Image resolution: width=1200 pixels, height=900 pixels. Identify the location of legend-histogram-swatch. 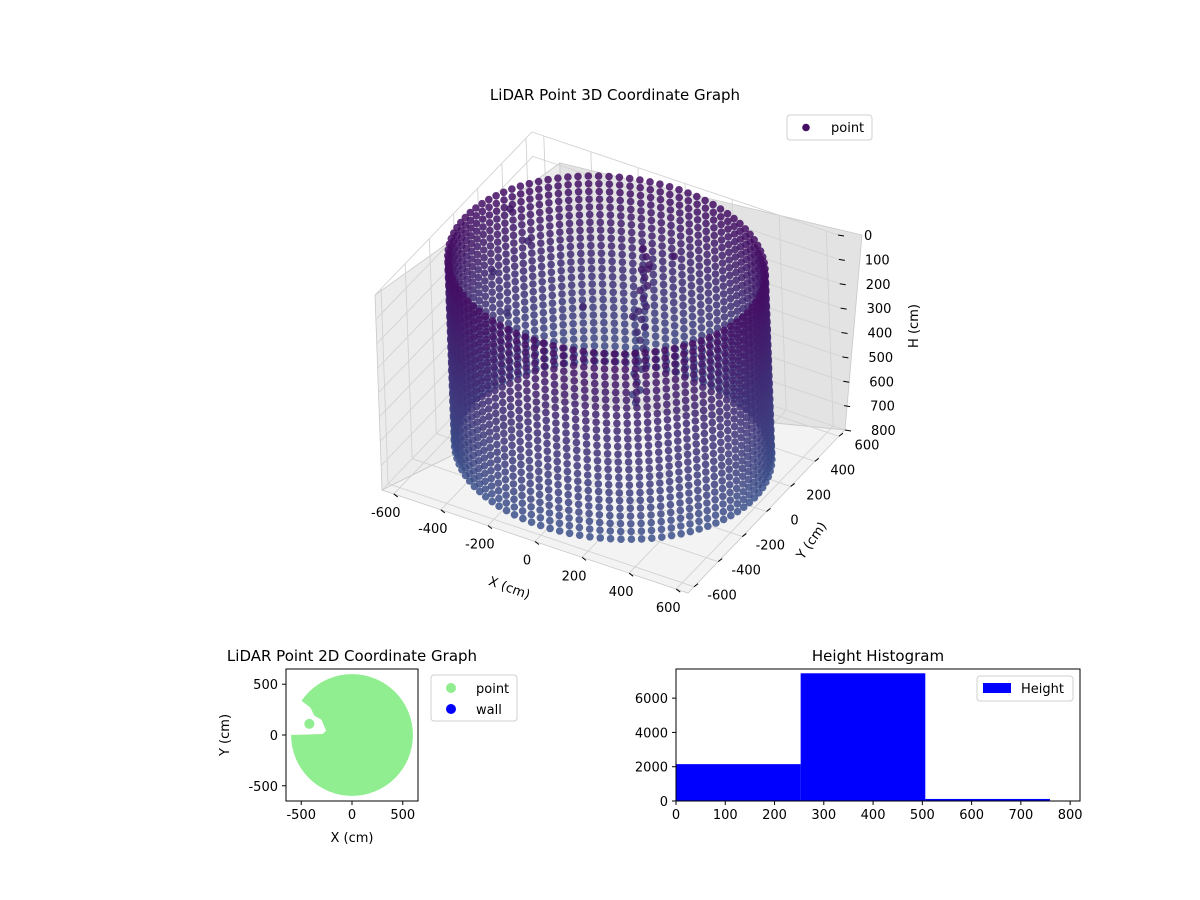
(997, 688).